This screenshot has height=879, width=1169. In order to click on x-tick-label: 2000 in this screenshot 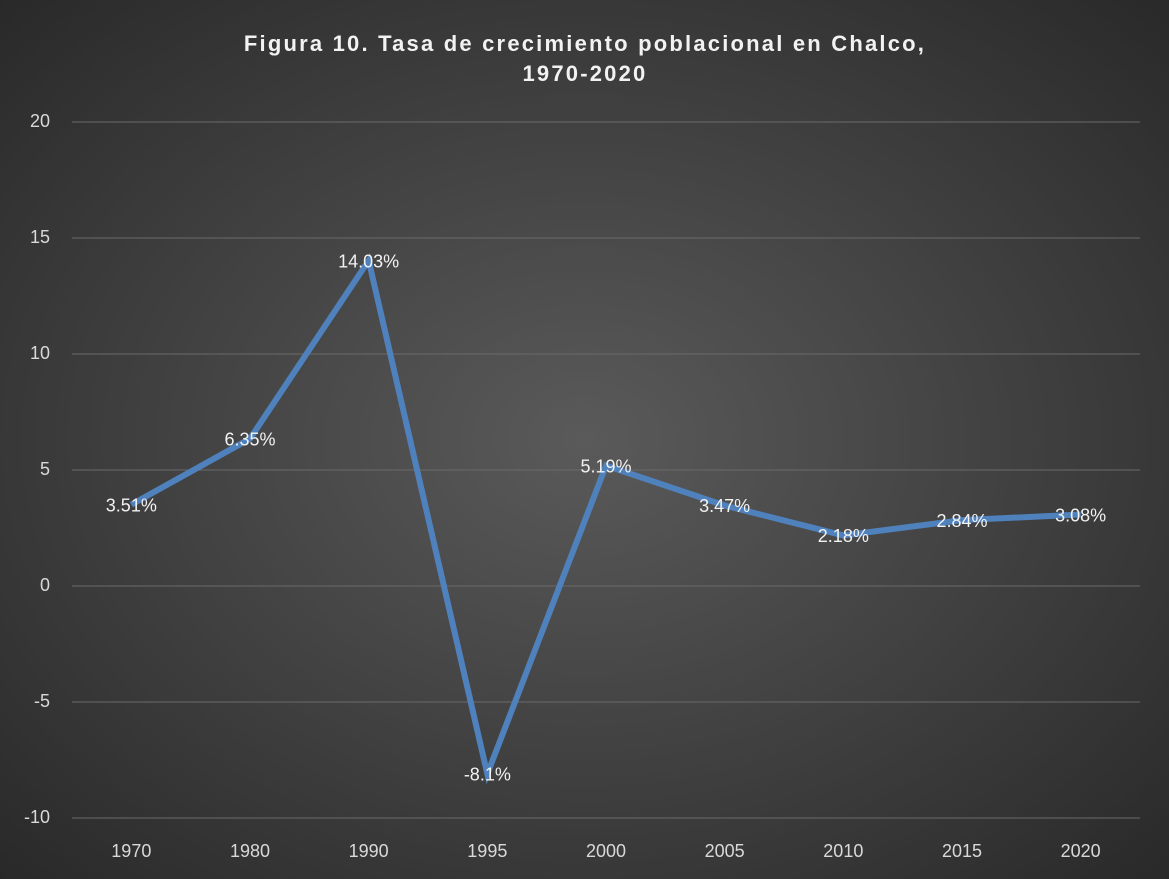, I will do `click(606, 851)`.